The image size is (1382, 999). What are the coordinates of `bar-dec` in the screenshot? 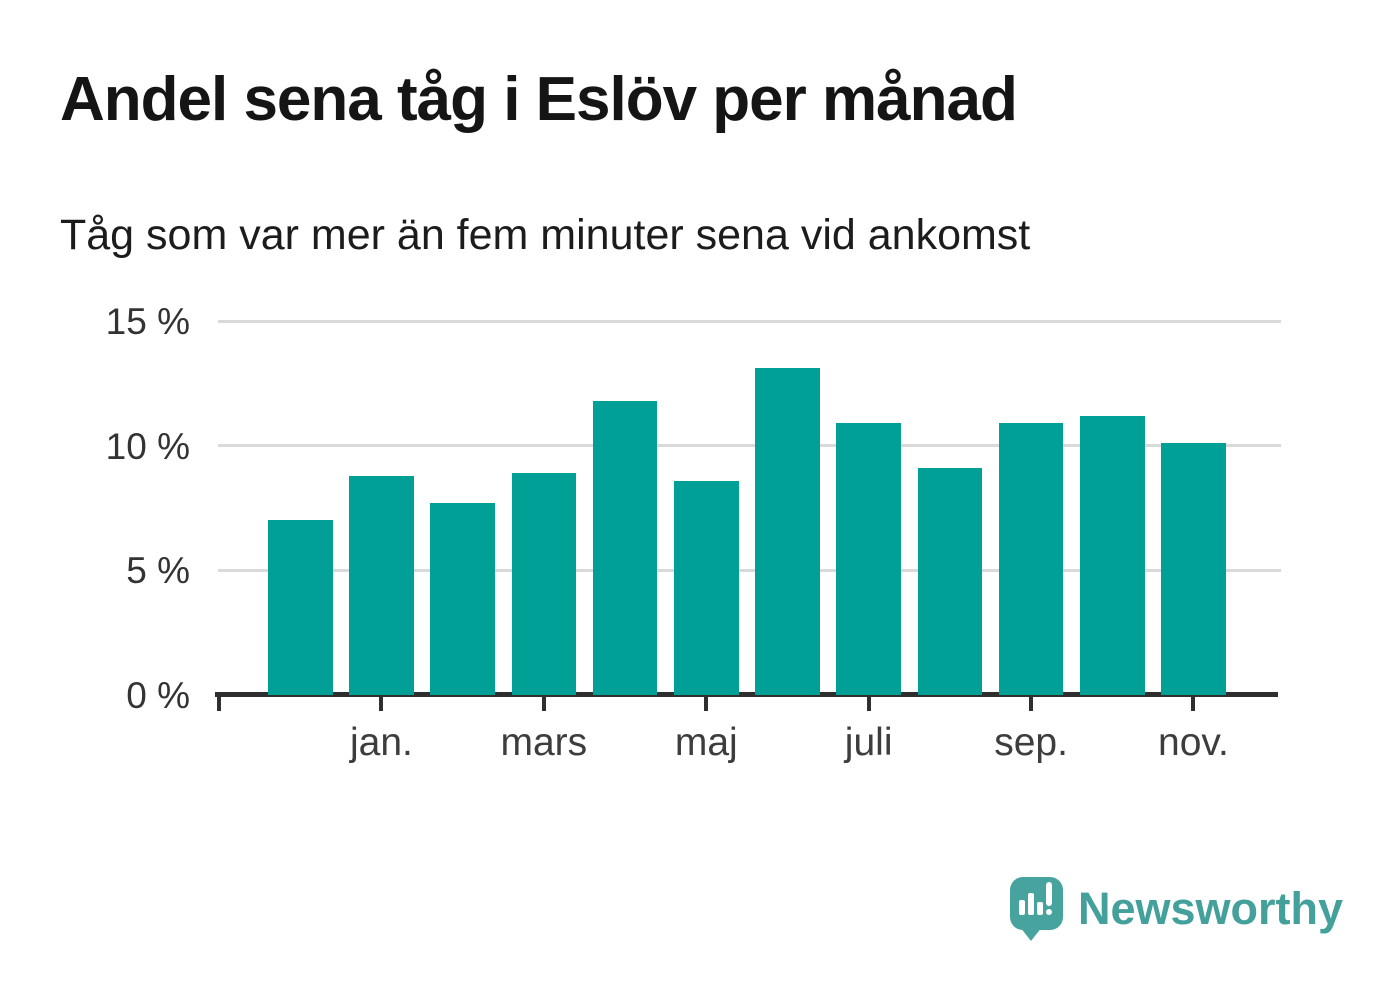 It's located at (300, 607).